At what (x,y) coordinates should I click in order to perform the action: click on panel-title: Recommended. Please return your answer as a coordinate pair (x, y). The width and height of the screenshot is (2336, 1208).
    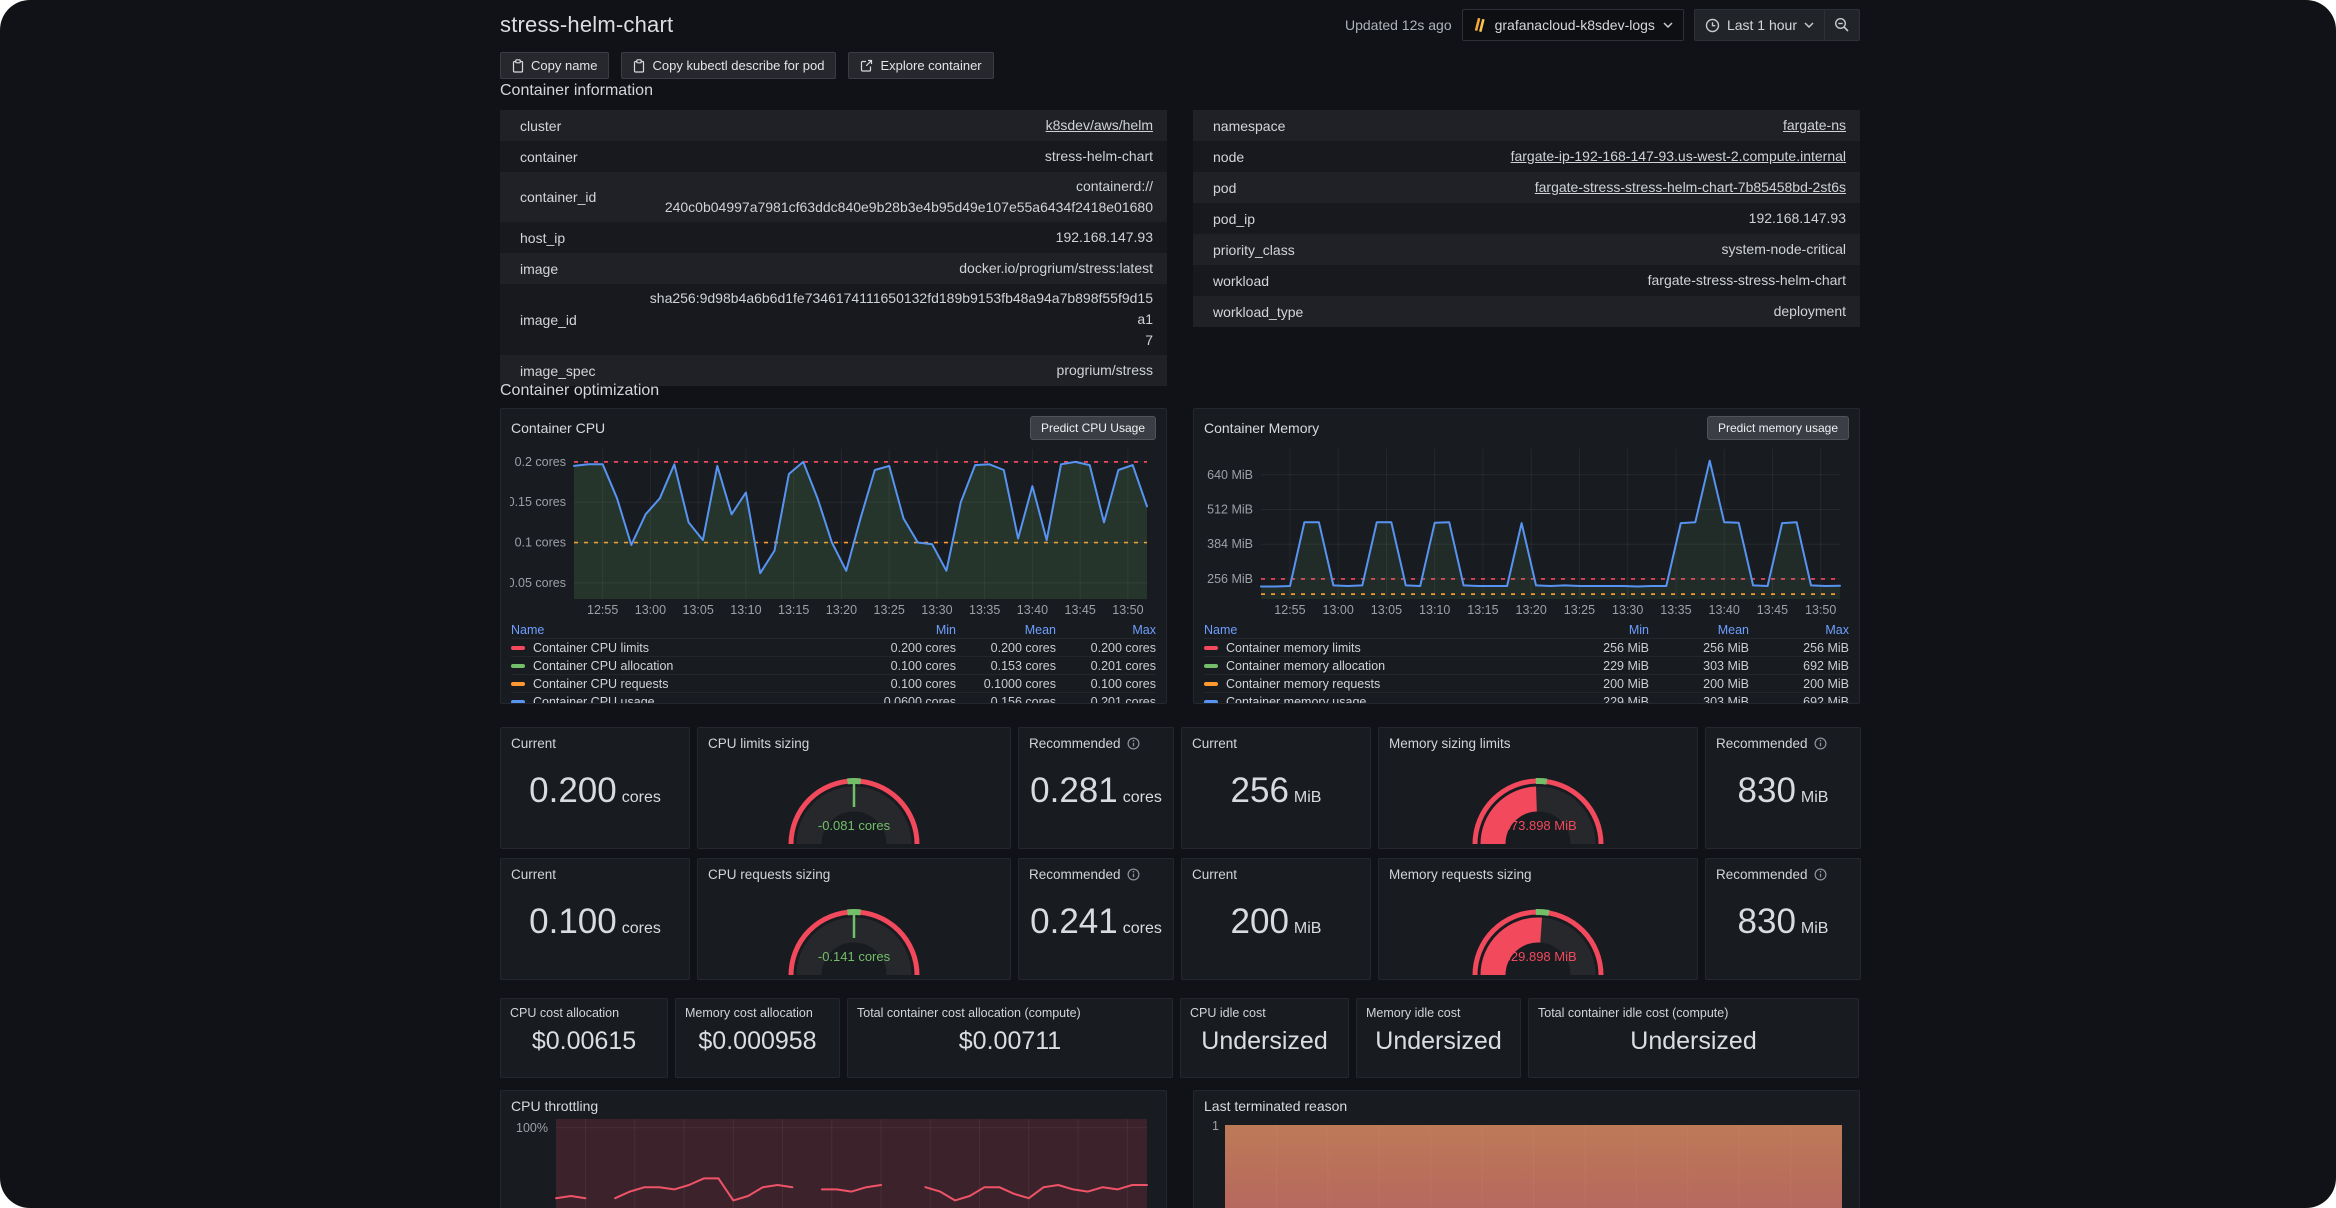
    Looking at the image, I should click on (1783, 870).